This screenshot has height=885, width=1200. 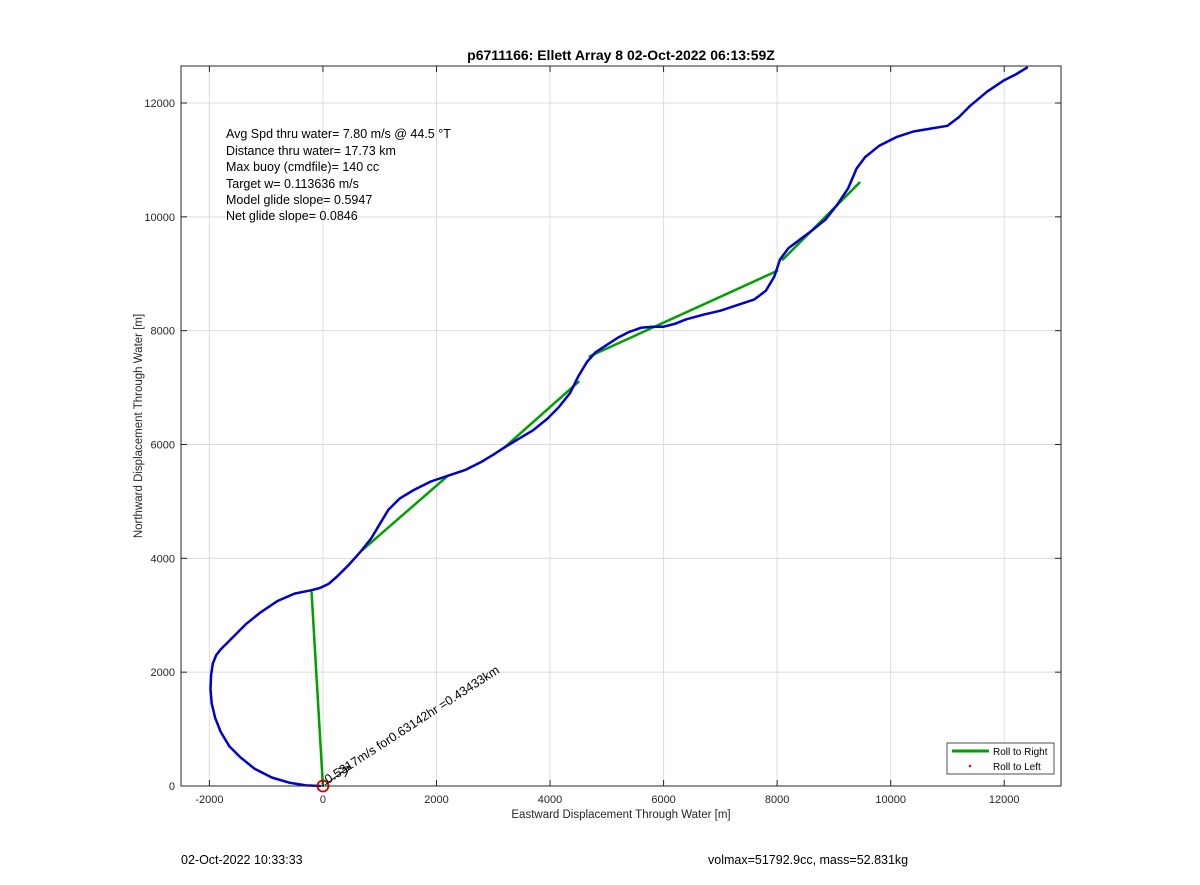 What do you see at coordinates (163, 445) in the screenshot?
I see `y-tick-label: 6000` at bounding box center [163, 445].